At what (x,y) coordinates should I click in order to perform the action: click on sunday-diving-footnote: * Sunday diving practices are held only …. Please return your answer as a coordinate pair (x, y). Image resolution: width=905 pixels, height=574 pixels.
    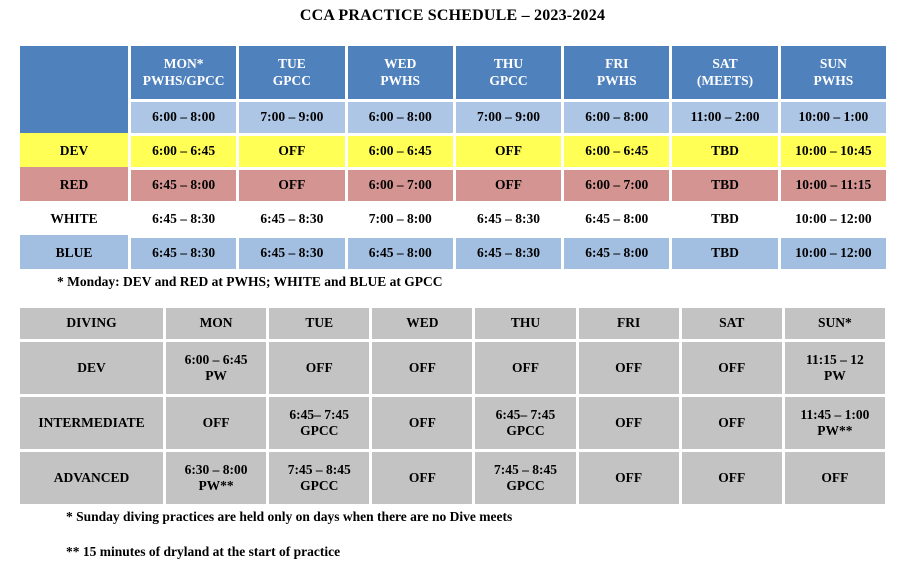
    Looking at the image, I should click on (289, 516).